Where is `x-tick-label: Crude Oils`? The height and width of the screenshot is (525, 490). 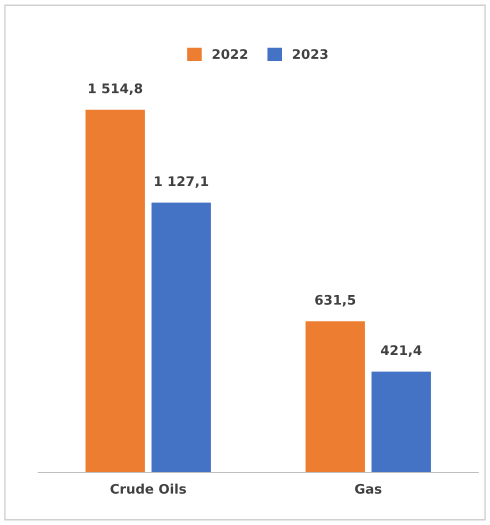
x-tick-label: Crude Oils is located at coordinates (148, 489).